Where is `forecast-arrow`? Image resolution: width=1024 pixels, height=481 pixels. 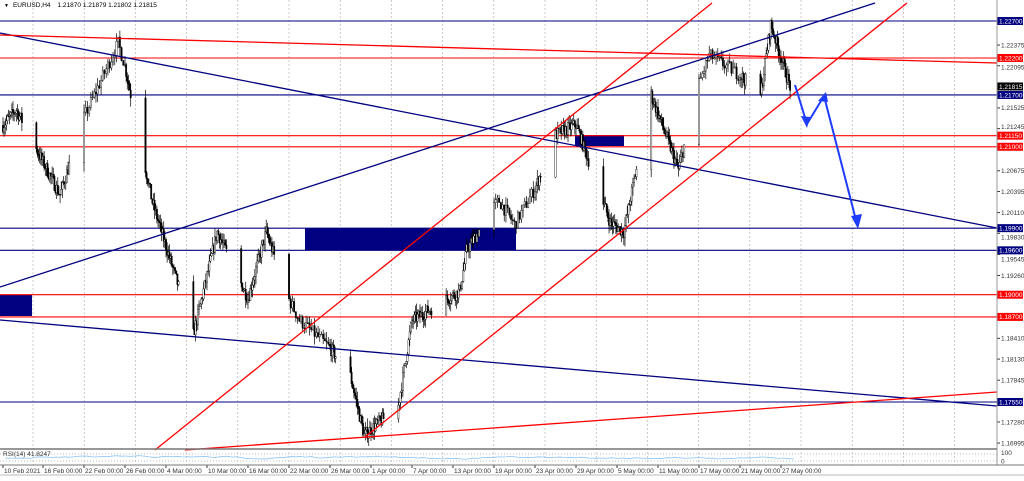
forecast-arrow is located at coordinates (828, 156).